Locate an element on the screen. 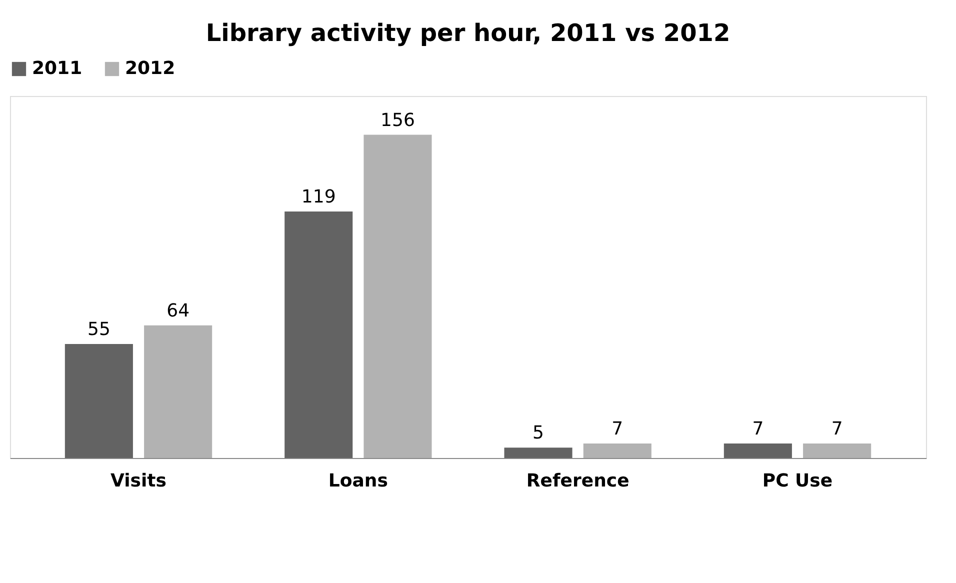  x-tick-label: Visits is located at coordinates (138, 481).